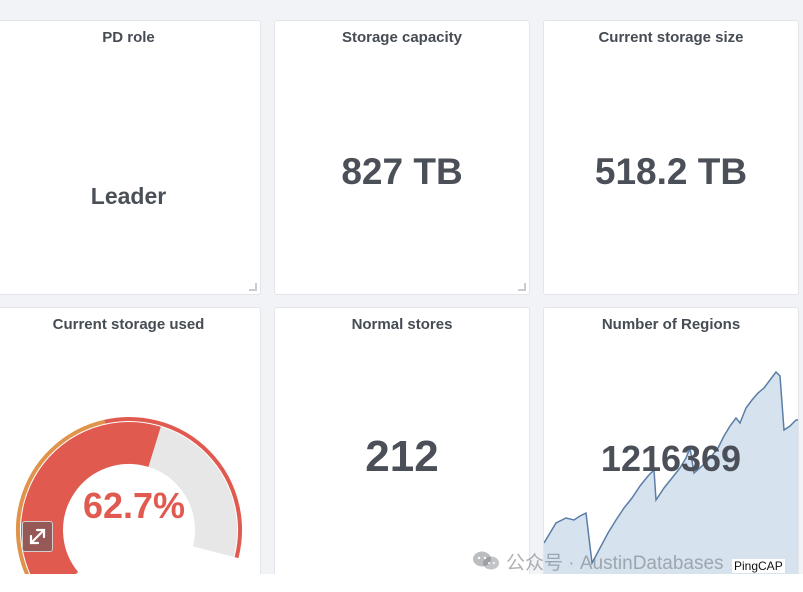 This screenshot has width=803, height=592. I want to click on expand-arrows-icon, so click(37, 536).